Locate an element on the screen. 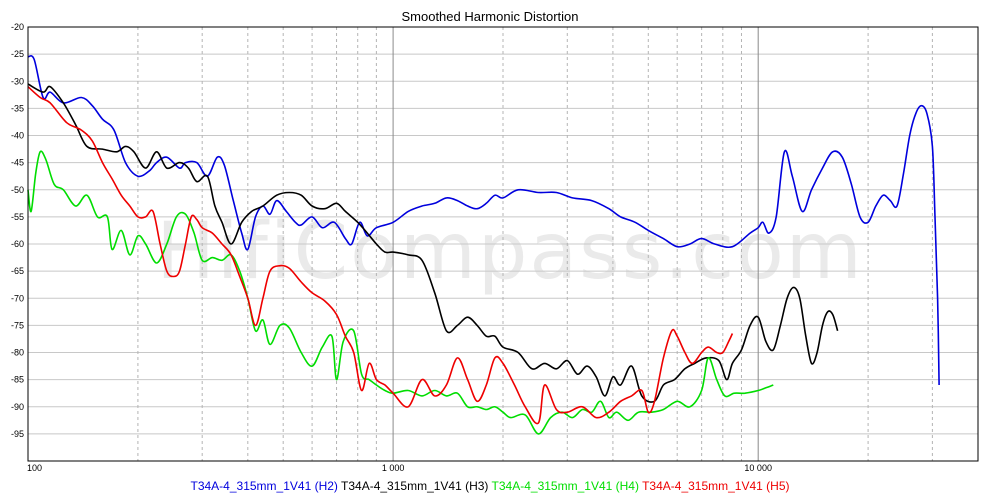 The image size is (1000, 498). y-tick-label: -20 is located at coordinates (17, 27).